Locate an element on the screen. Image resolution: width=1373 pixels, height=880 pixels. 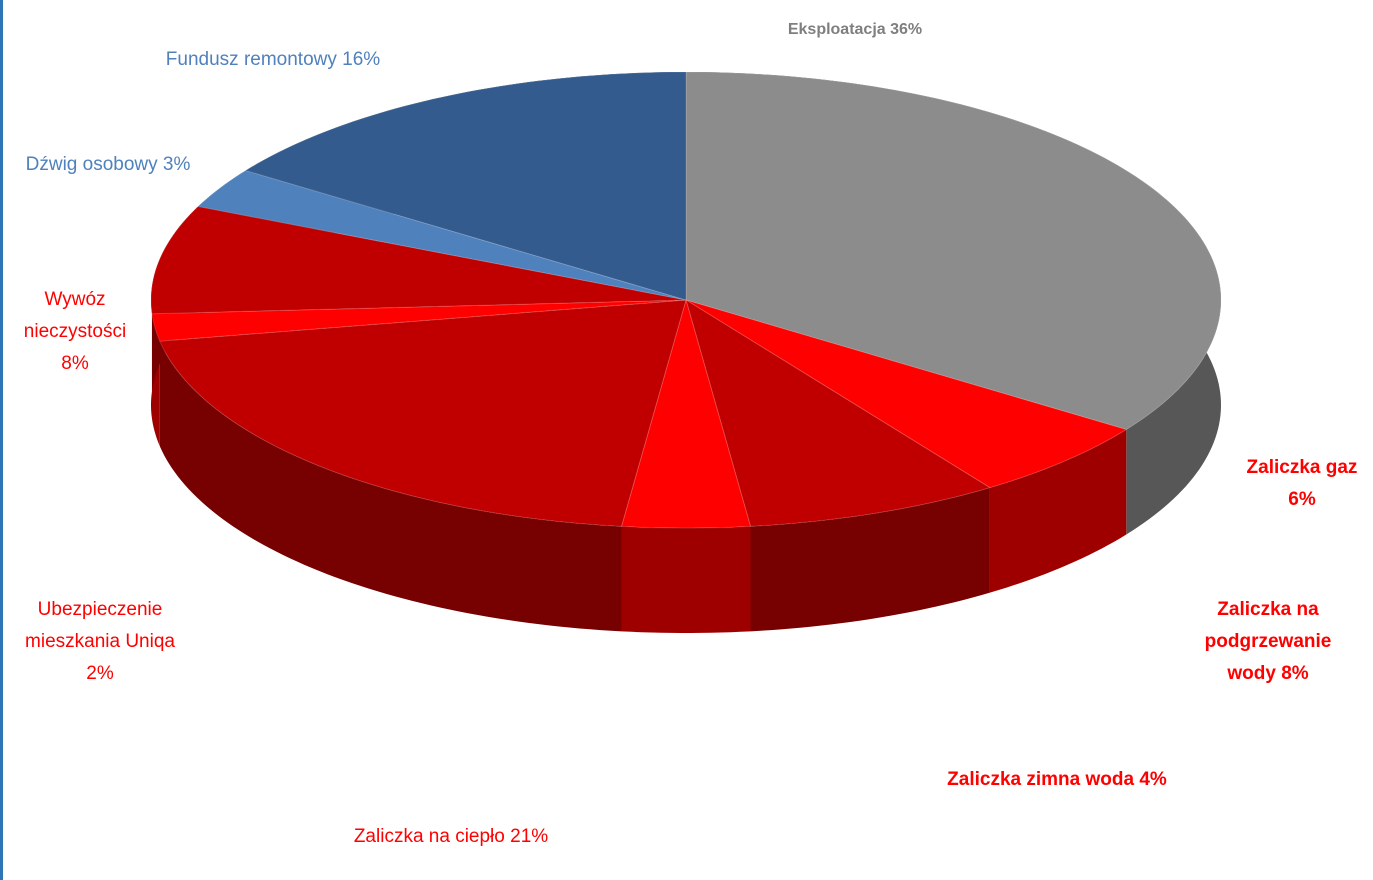
category-label: Ubezpieczenie mieszkania Uniqa is located at coordinates (100, 625).